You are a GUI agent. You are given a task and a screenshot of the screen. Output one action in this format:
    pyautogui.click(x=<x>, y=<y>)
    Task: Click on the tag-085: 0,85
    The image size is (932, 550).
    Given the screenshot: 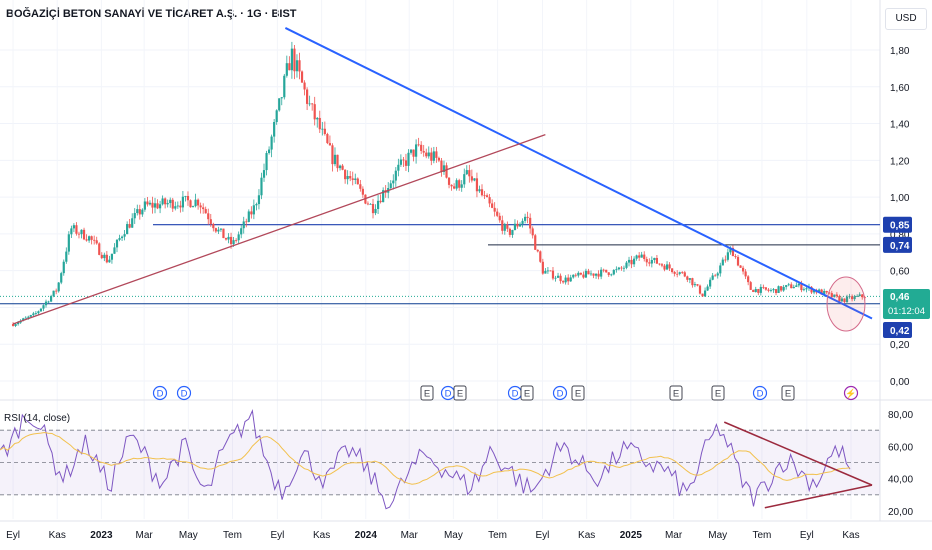 What is the action you would take?
    pyautogui.click(x=900, y=226)
    